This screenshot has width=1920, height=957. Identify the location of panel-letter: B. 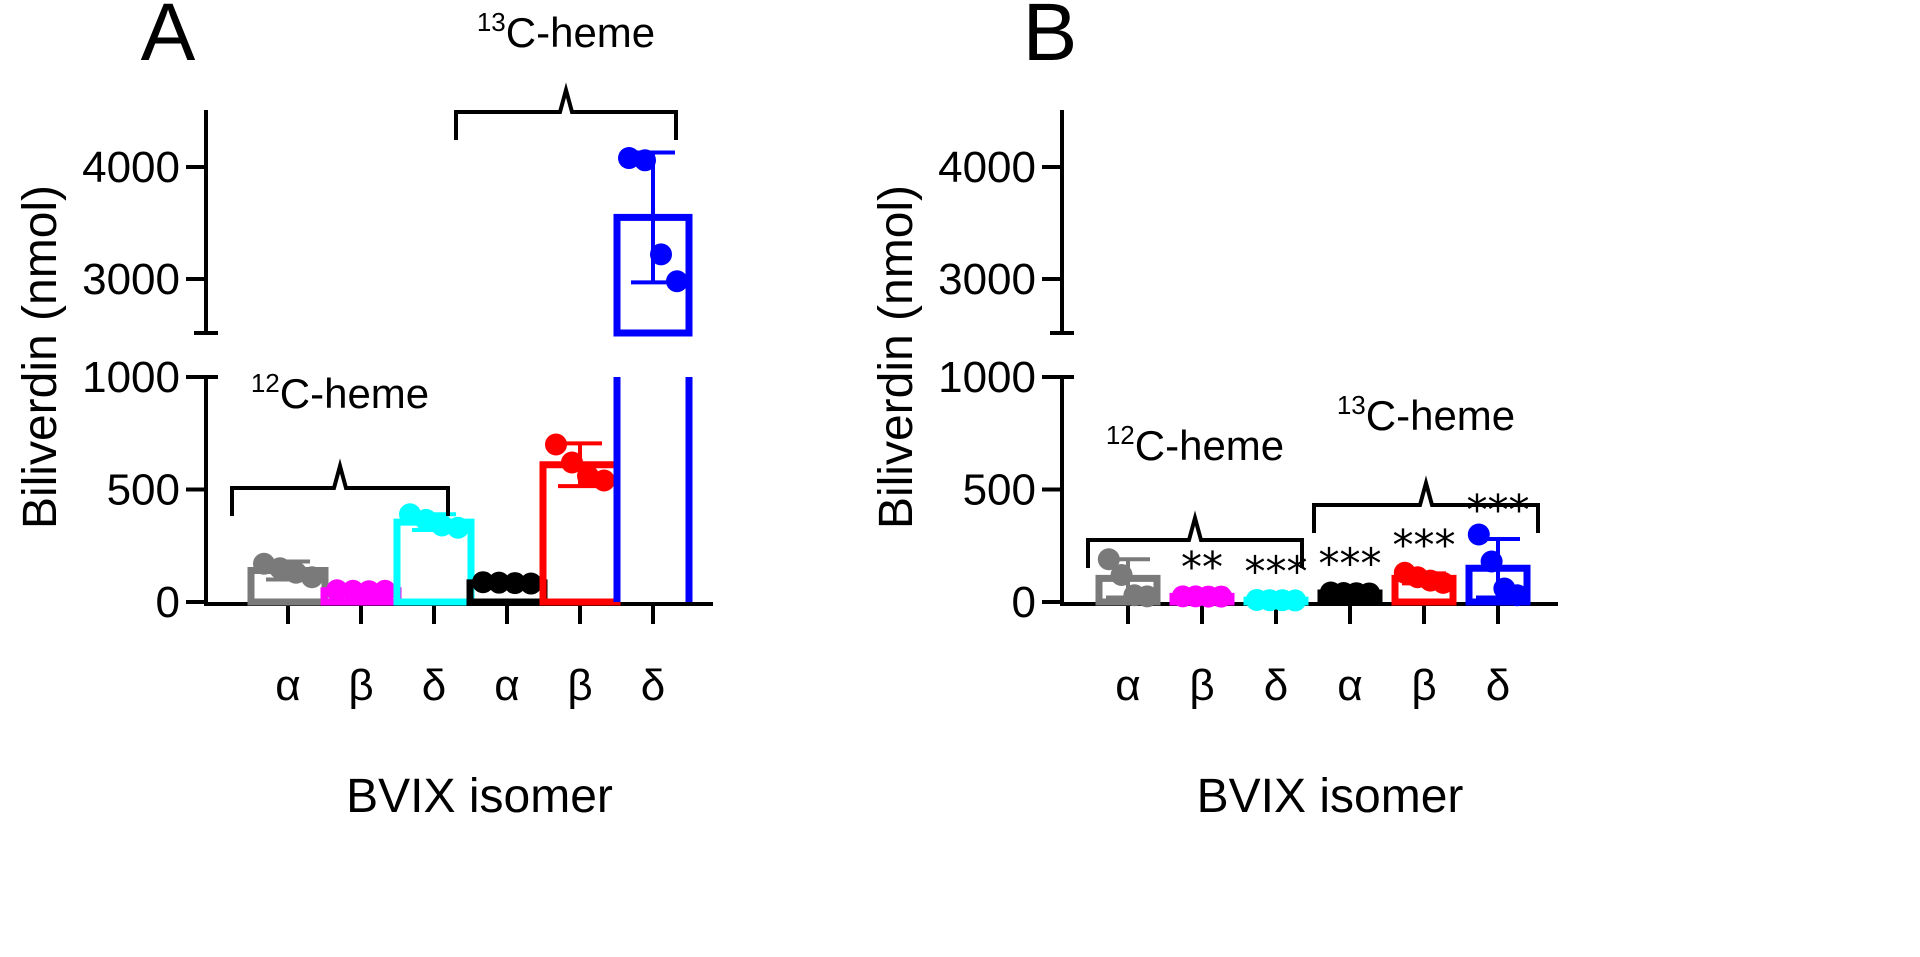
(1050, 39).